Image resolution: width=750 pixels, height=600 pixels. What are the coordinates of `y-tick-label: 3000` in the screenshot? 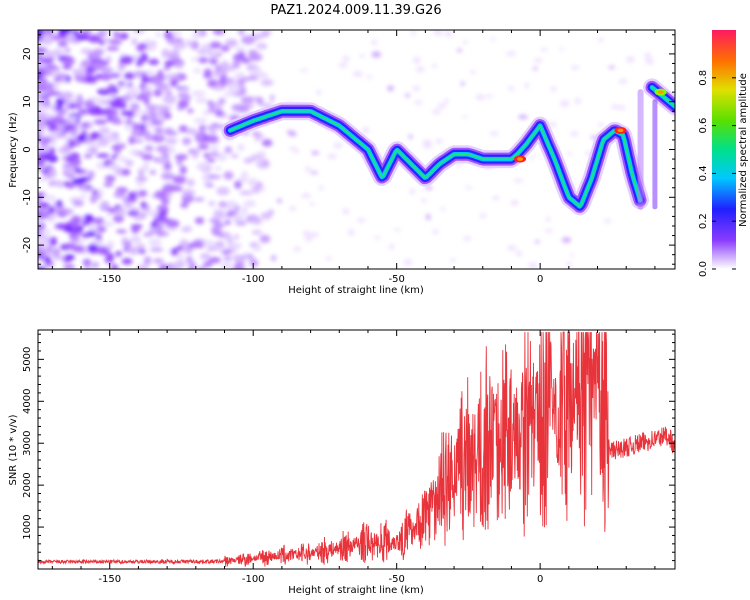 It's located at (27, 442).